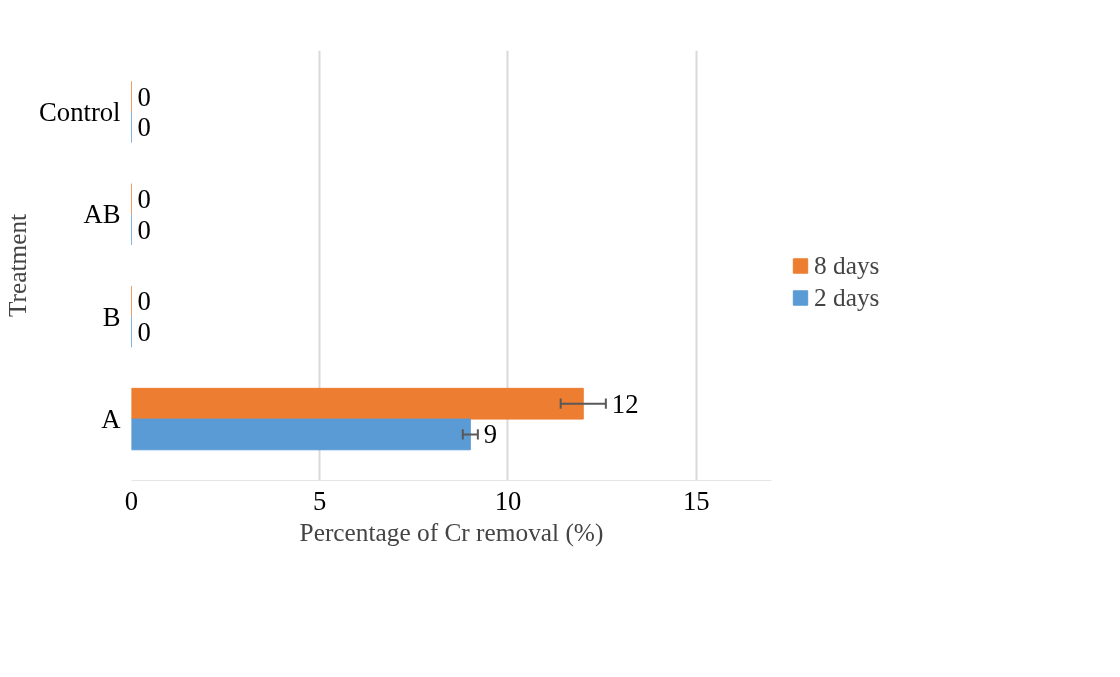 The width and height of the screenshot is (1120, 677). I want to click on x-tick-label: 0, so click(131, 500).